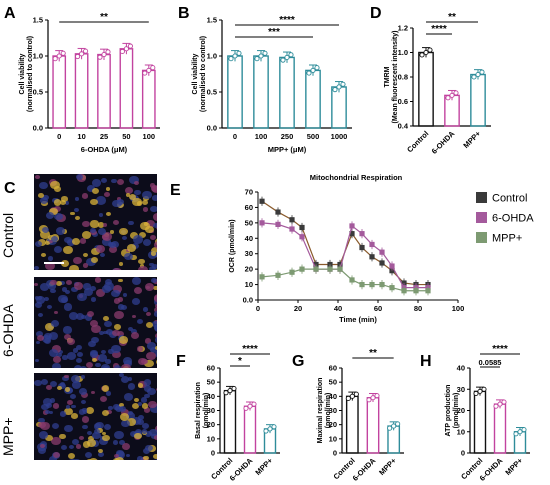  Describe the element at coordinates (461, 368) in the screenshot. I see `chart-h-ytick-label: 40` at that location.